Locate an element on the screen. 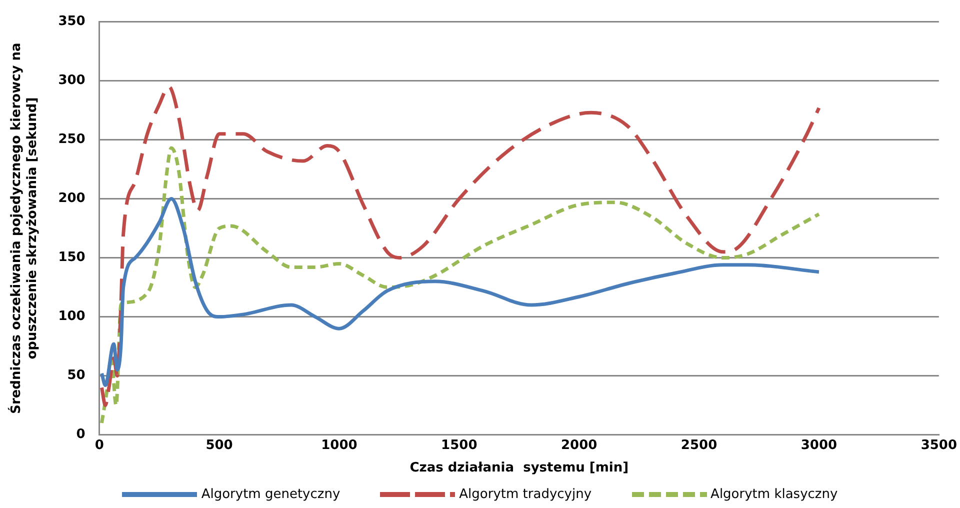  x-tick-label: 1000 is located at coordinates (339, 445).